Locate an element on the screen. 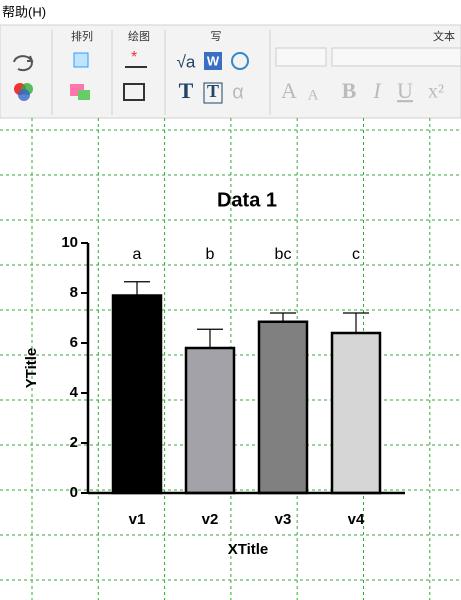  group-label: 写 is located at coordinates (216, 37).